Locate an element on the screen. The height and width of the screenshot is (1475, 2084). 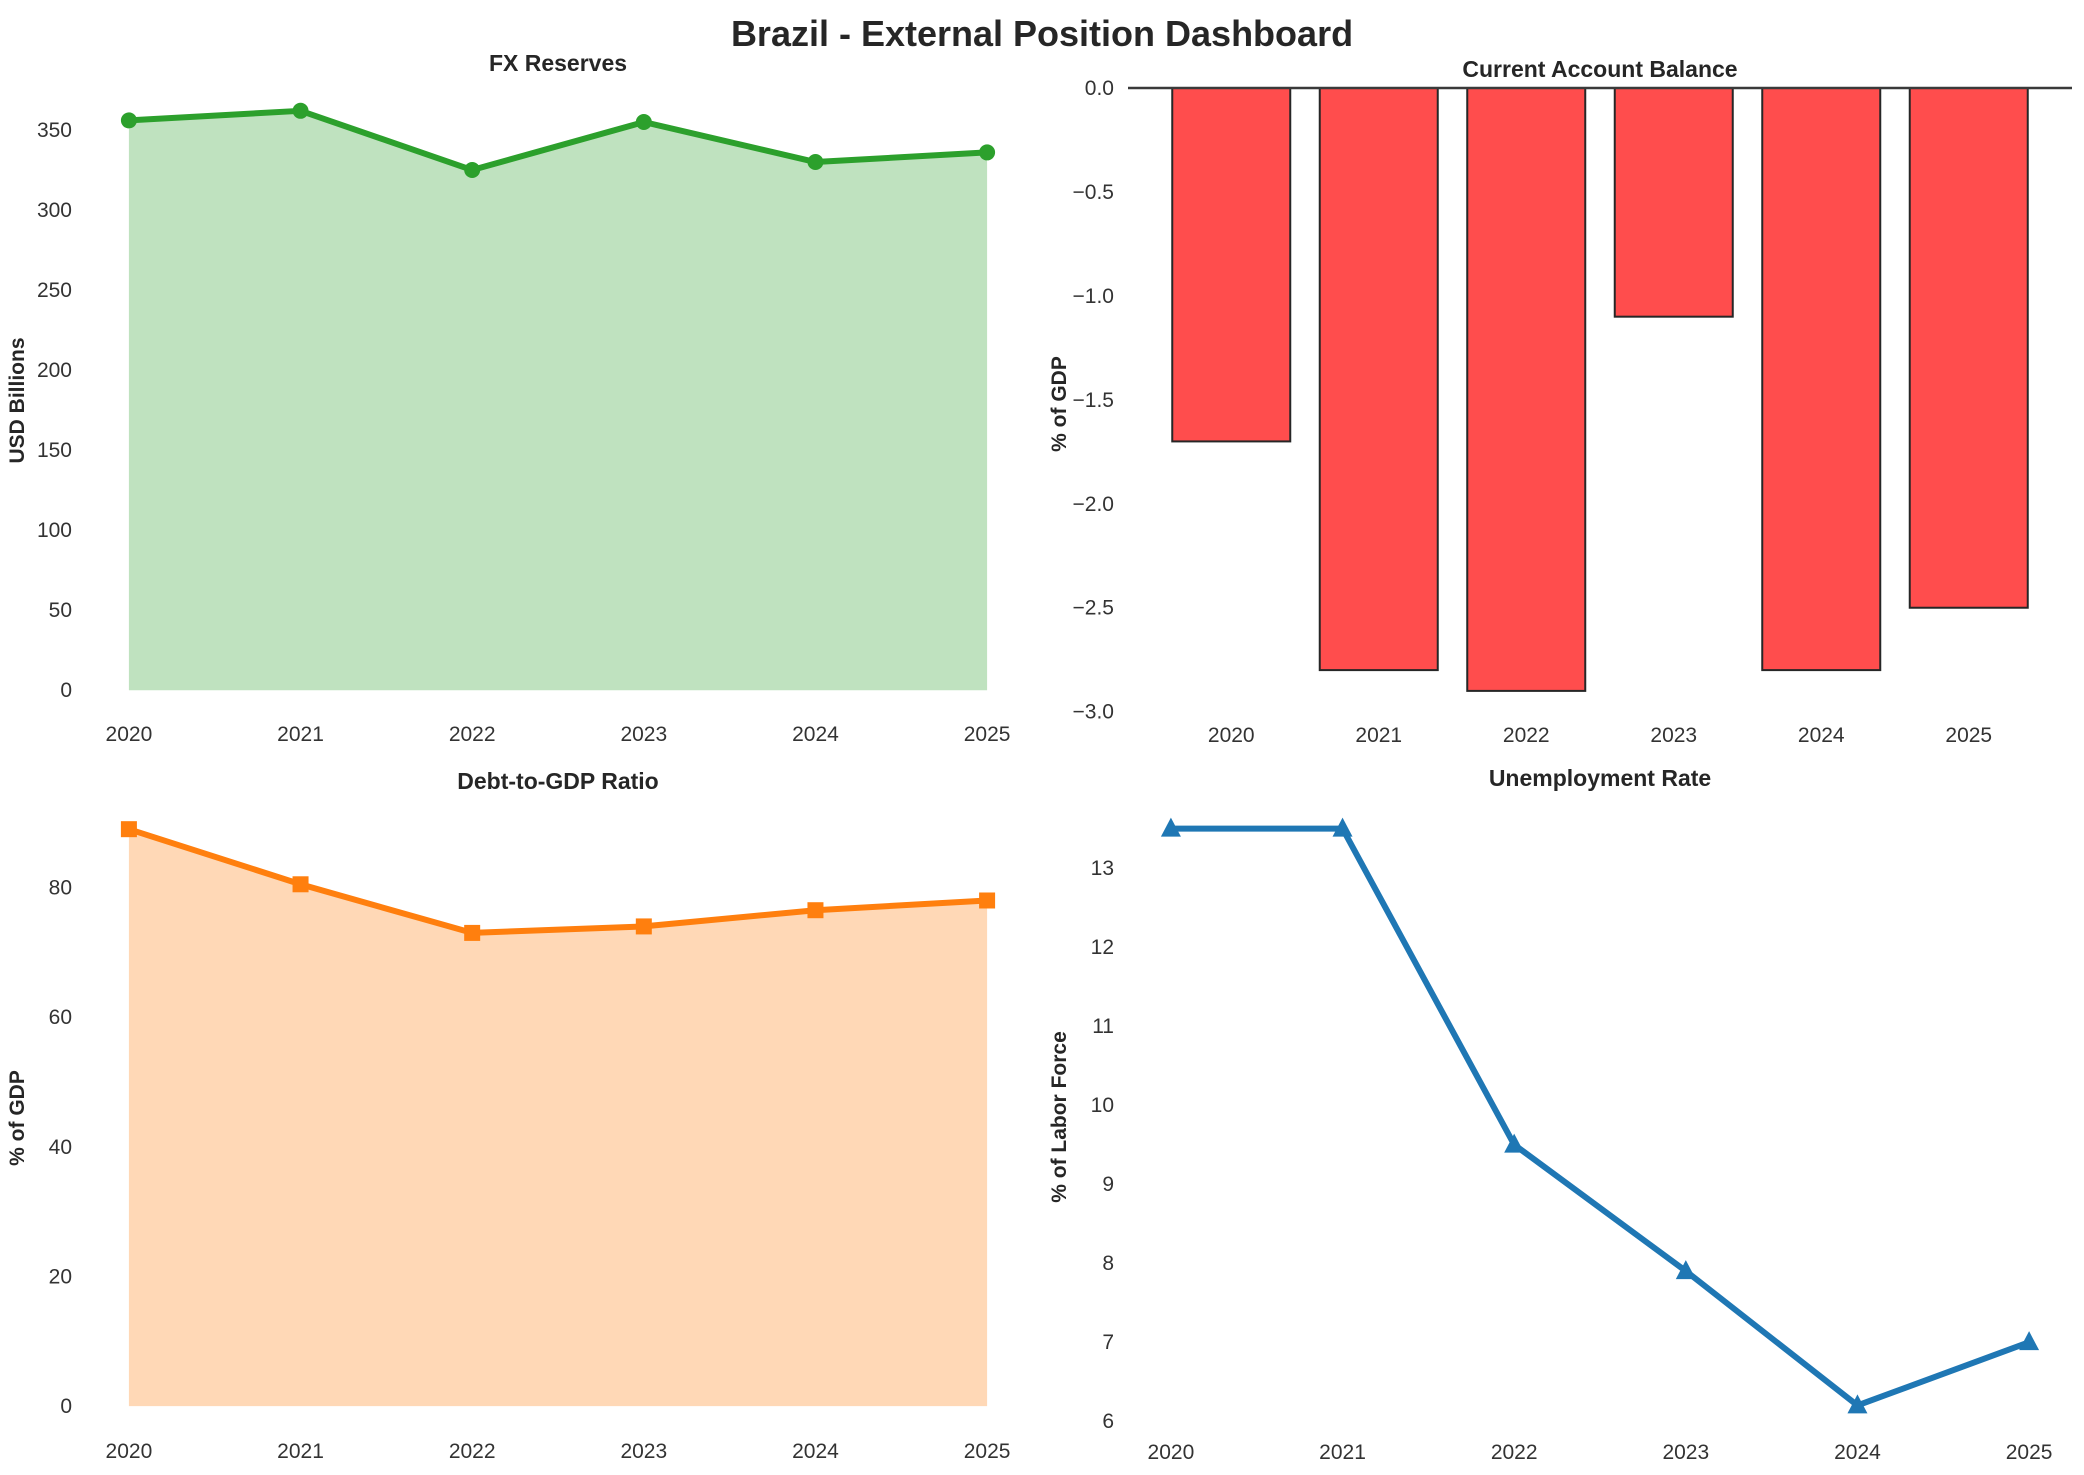
y-tick-label: 150 is located at coordinates (54, 450).